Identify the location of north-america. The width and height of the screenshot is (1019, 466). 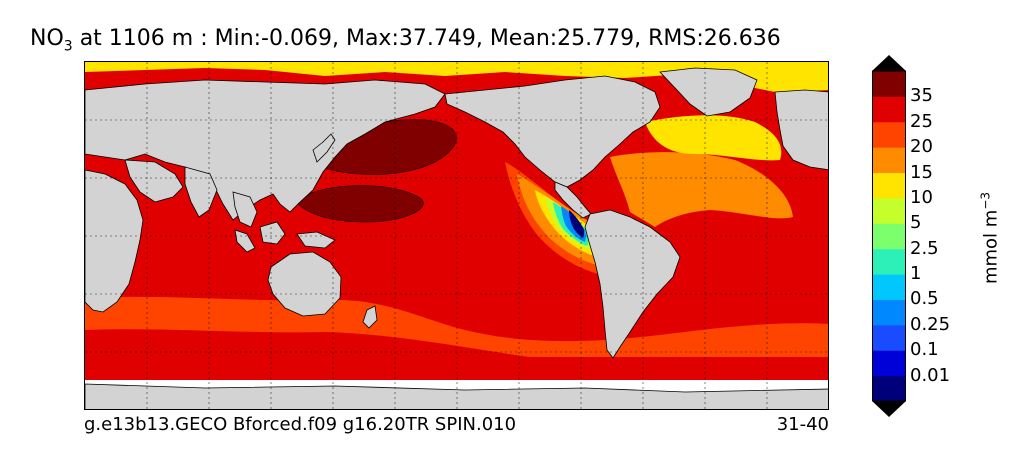
(552, 131).